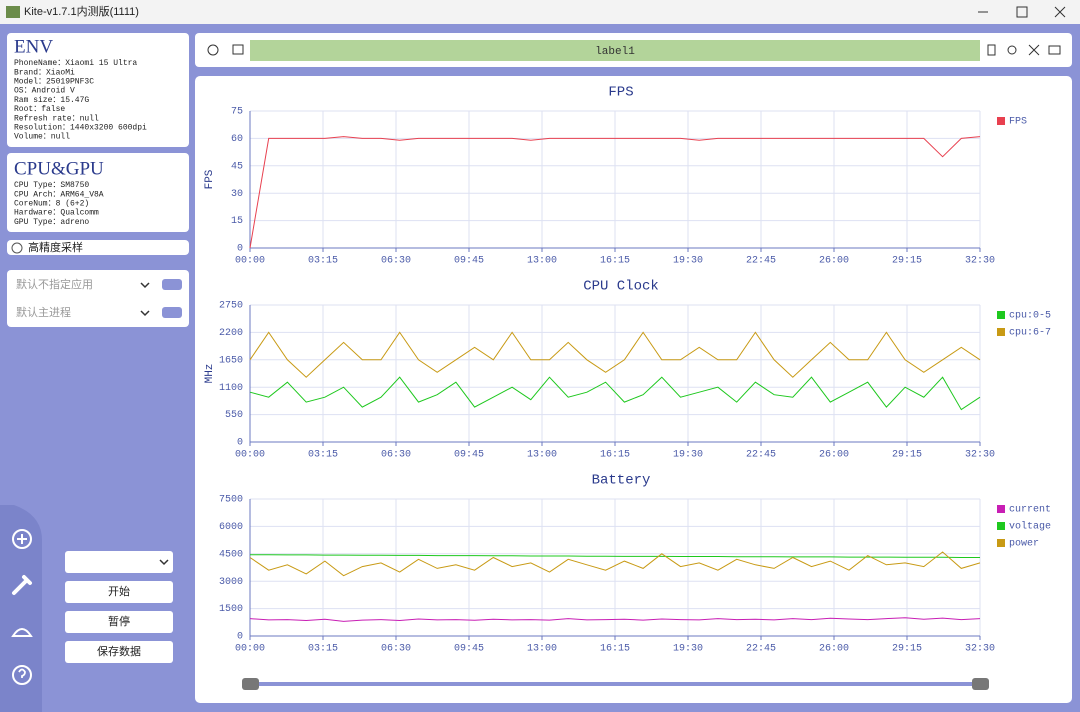 The width and height of the screenshot is (1080, 712). I want to click on legend-label: cpu:6-7, so click(1030, 333).